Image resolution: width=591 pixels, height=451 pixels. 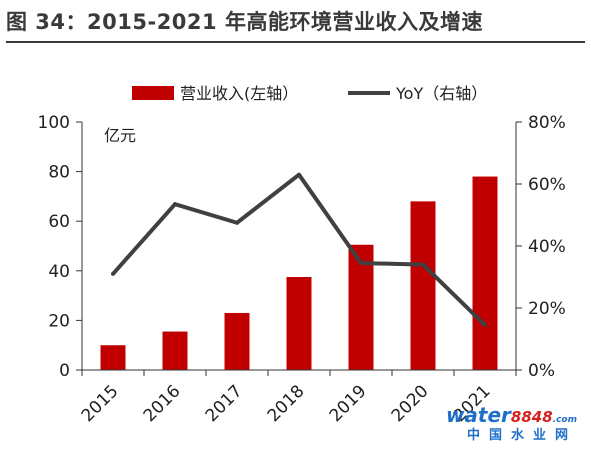 I want to click on x-tick-label-2019: 2019, so click(x=348, y=403).